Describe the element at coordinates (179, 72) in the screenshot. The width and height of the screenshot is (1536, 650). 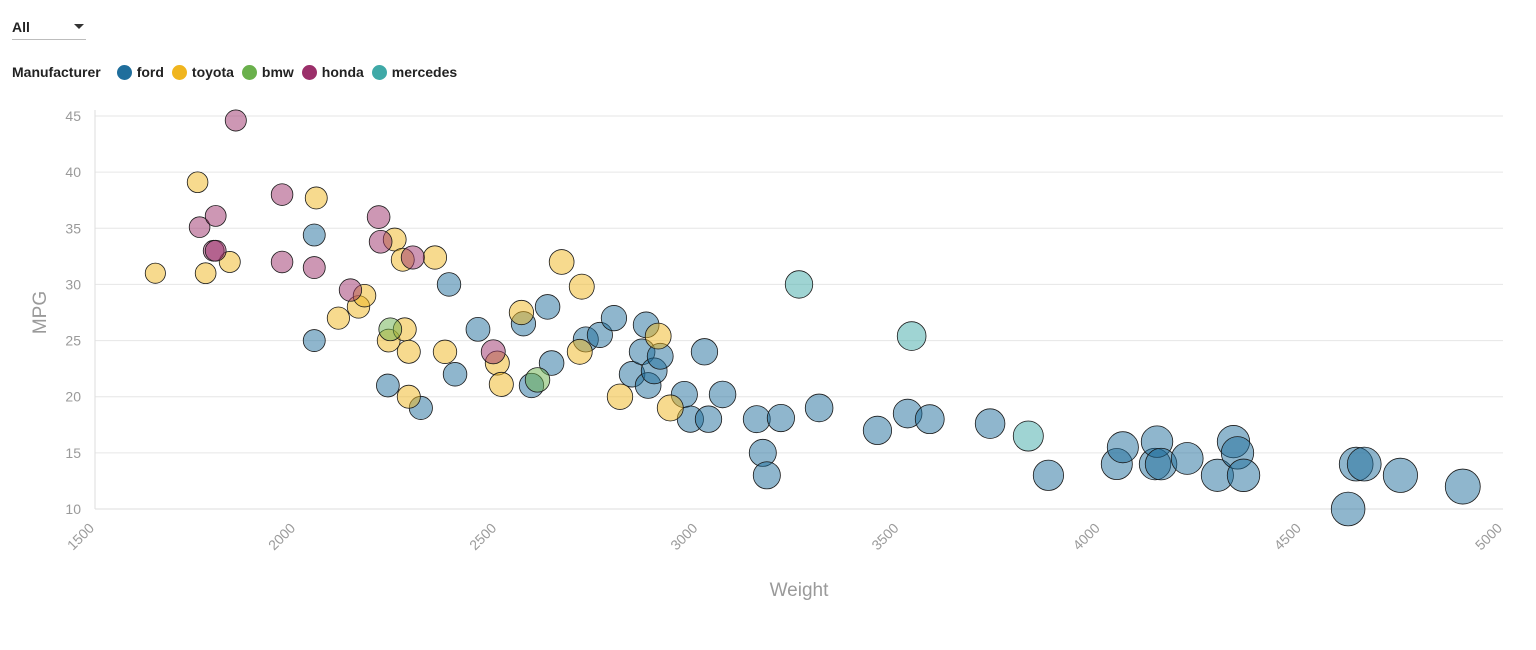
I see `legend-swatch-toyota` at that location.